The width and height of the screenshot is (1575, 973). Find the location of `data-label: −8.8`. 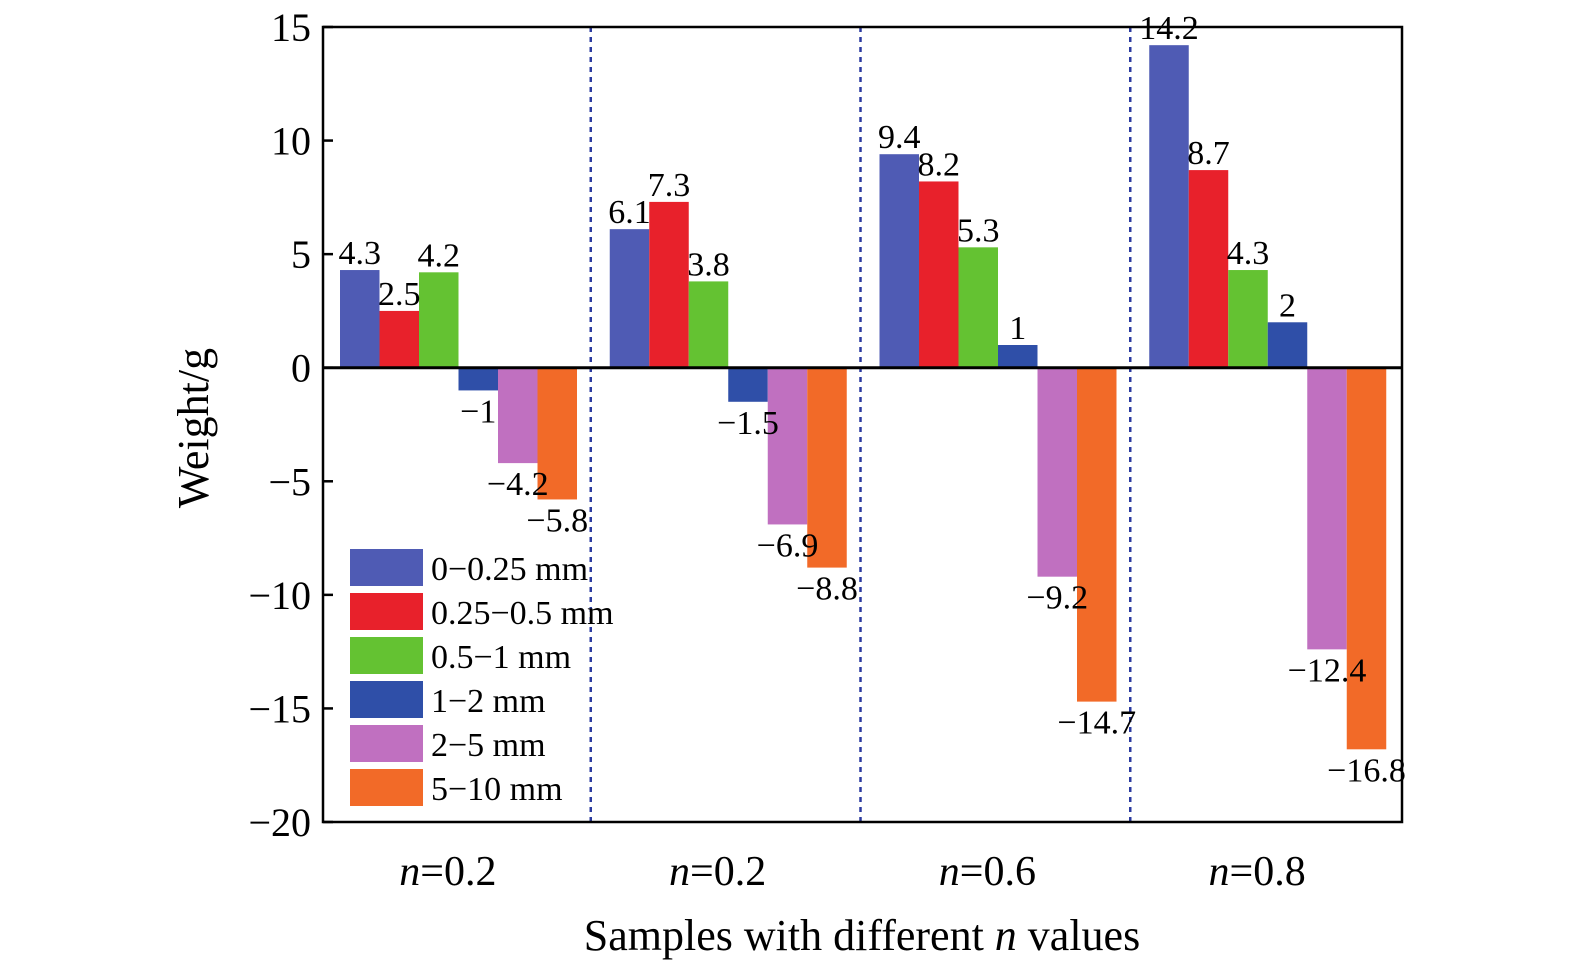

data-label: −8.8 is located at coordinates (827, 589).